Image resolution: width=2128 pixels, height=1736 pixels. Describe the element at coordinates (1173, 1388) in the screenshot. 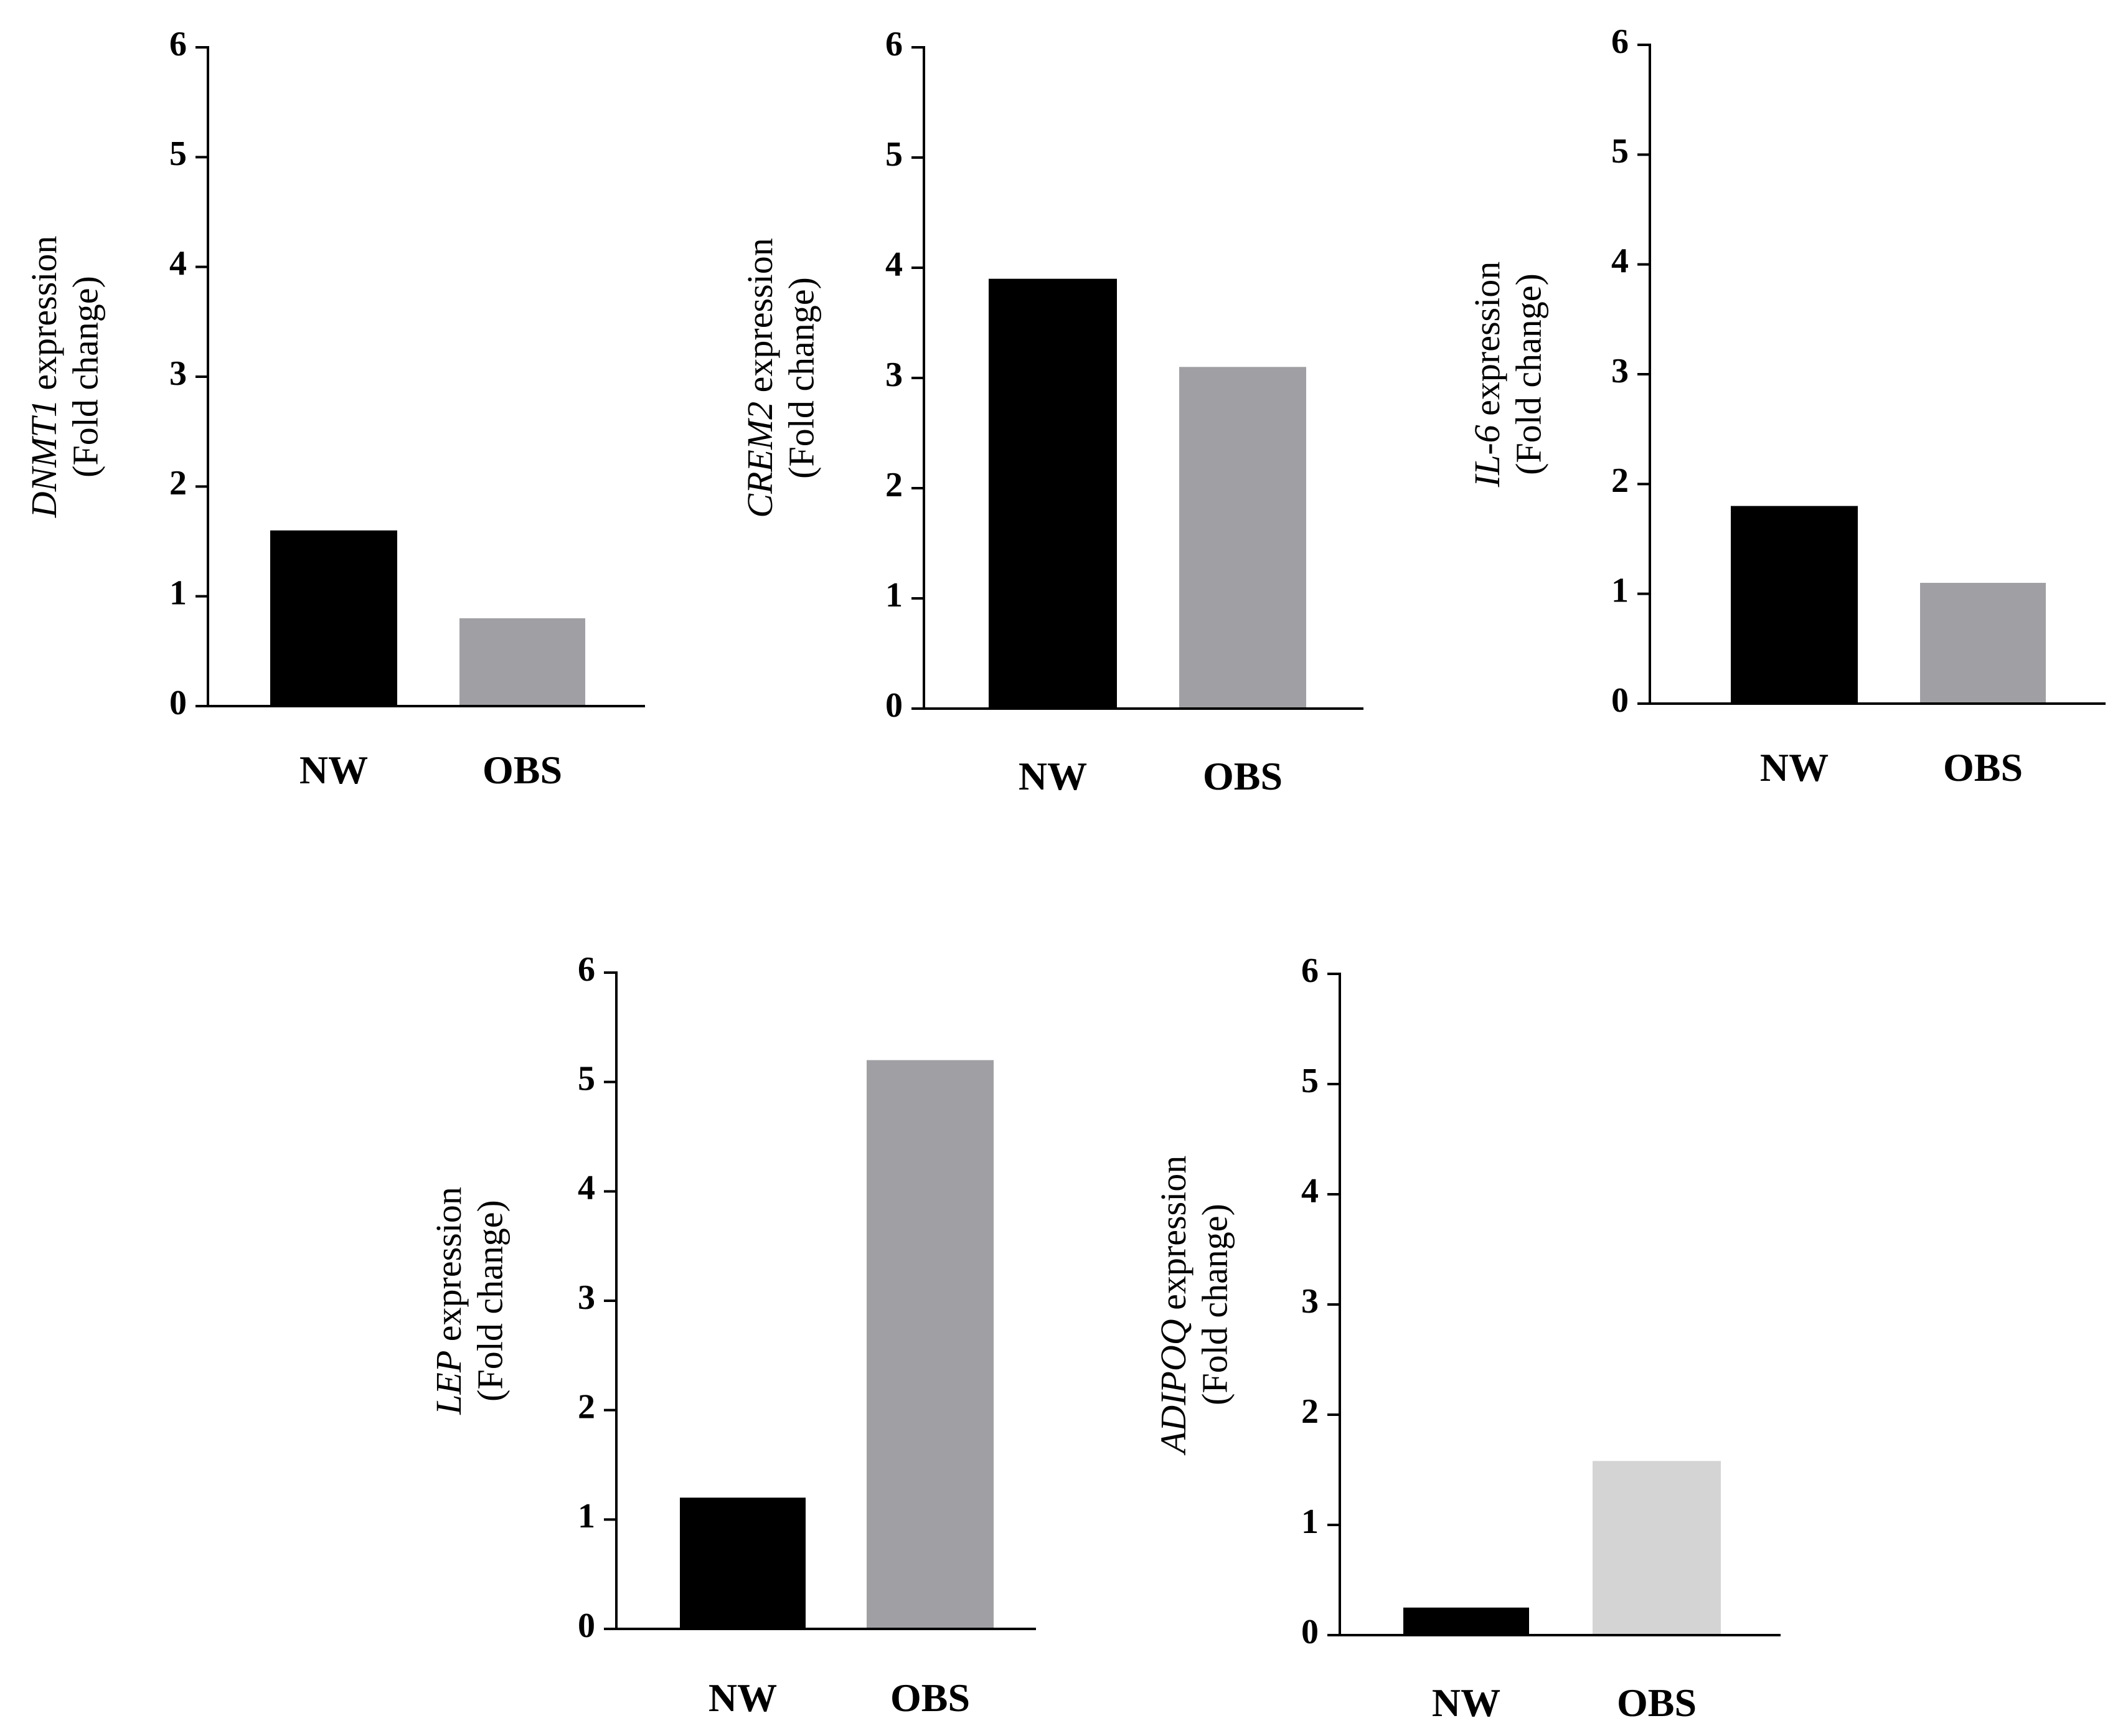

I see `gene-name: ADIPOQ` at that location.